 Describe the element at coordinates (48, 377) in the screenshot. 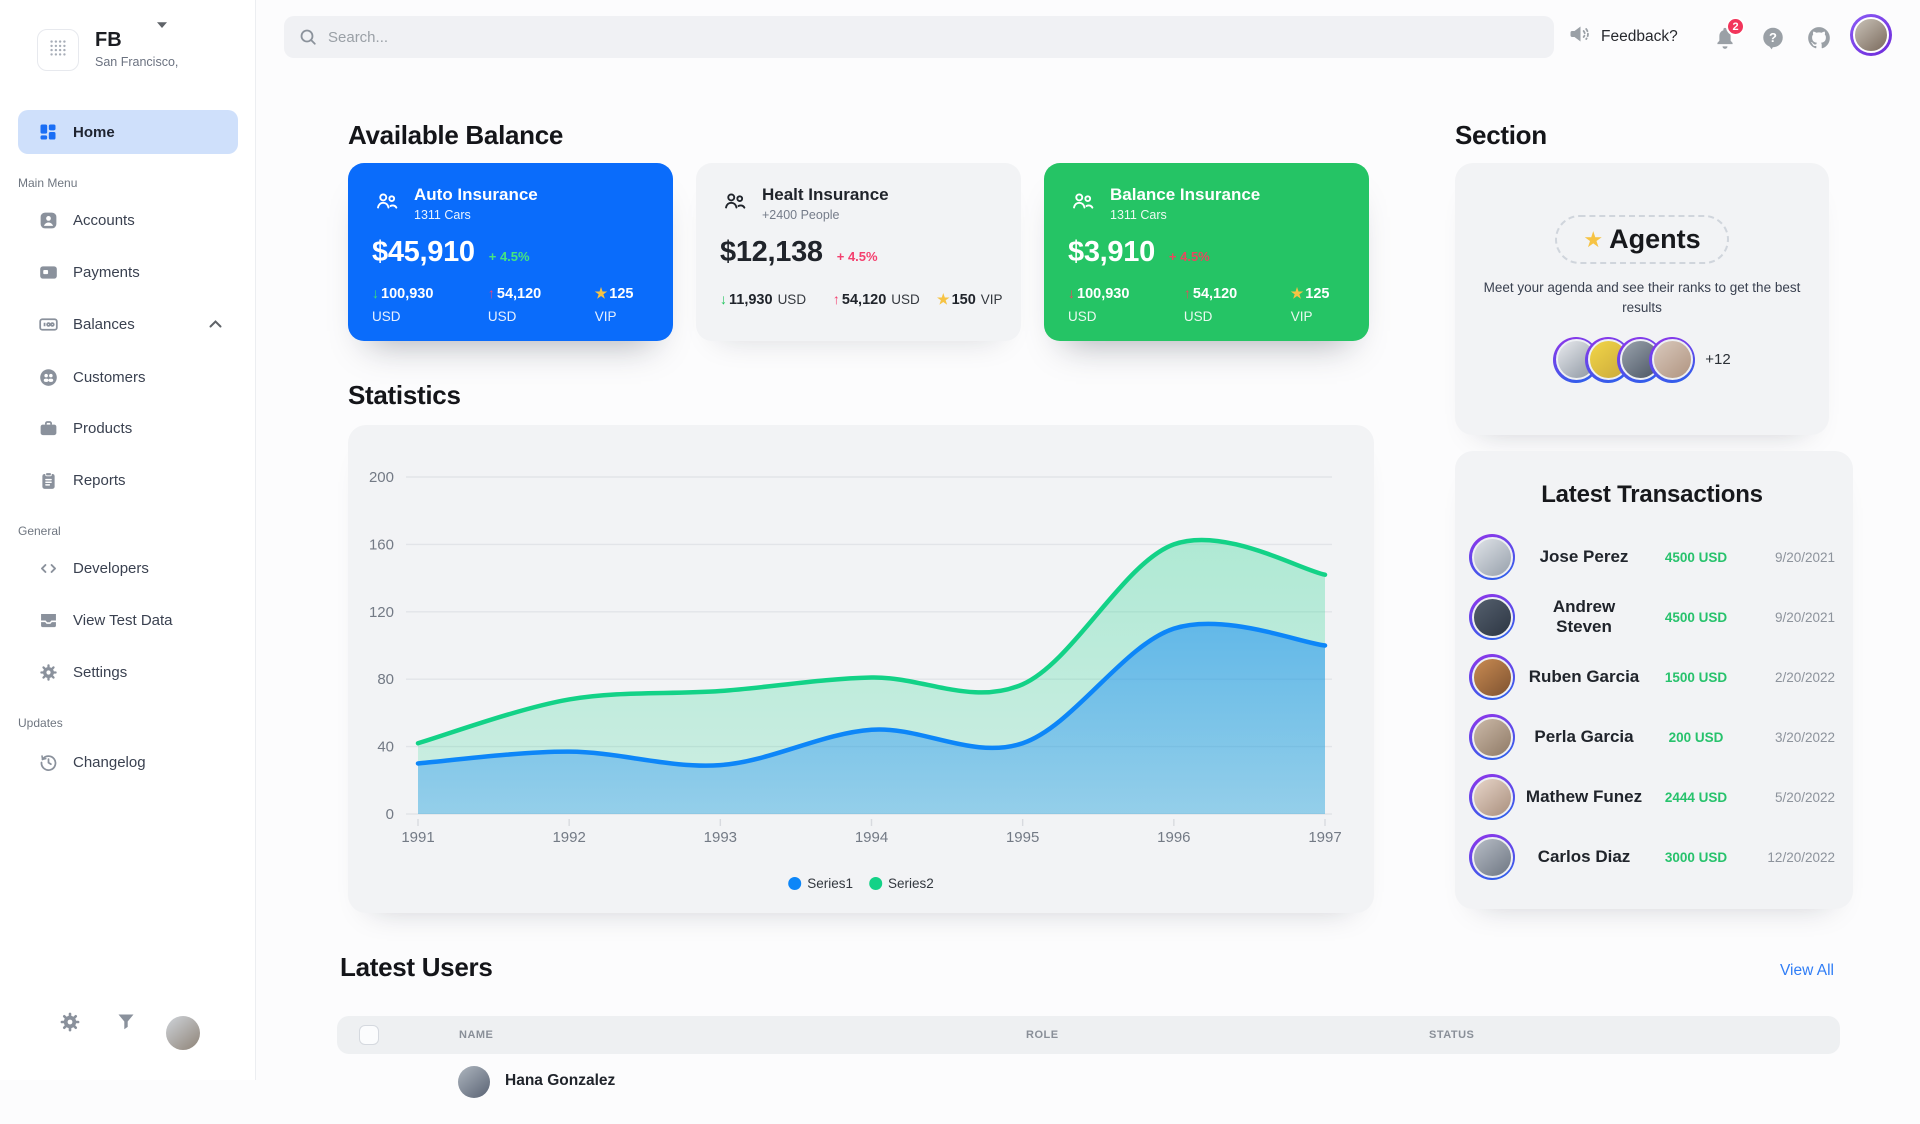

I see `people-icon` at that location.